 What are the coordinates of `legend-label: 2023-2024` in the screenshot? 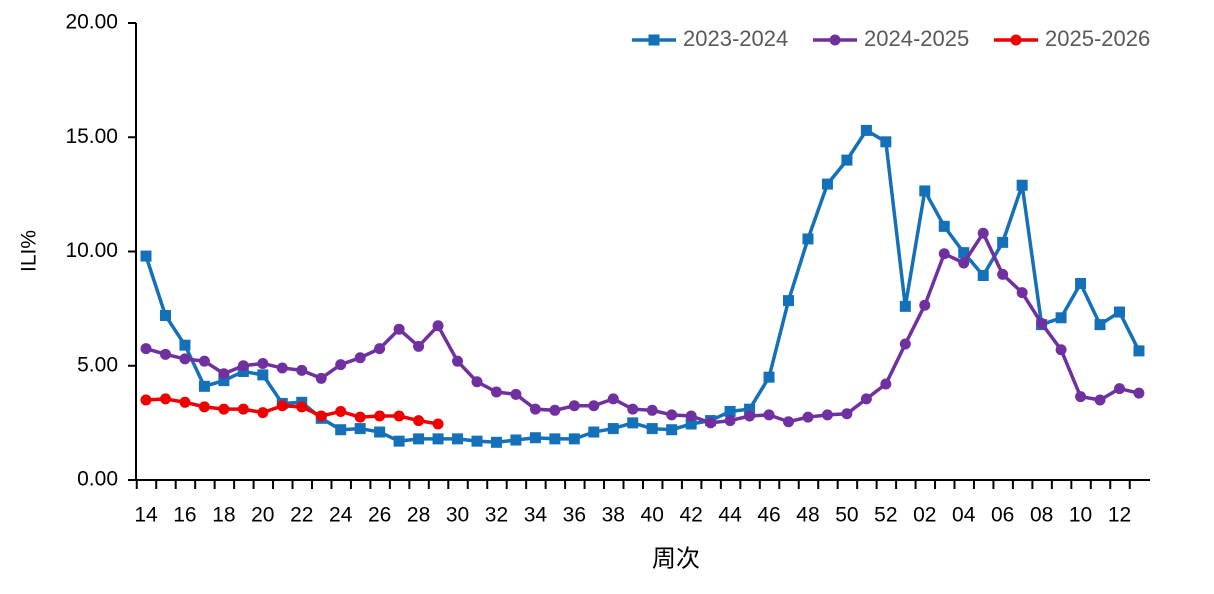 It's located at (735, 38).